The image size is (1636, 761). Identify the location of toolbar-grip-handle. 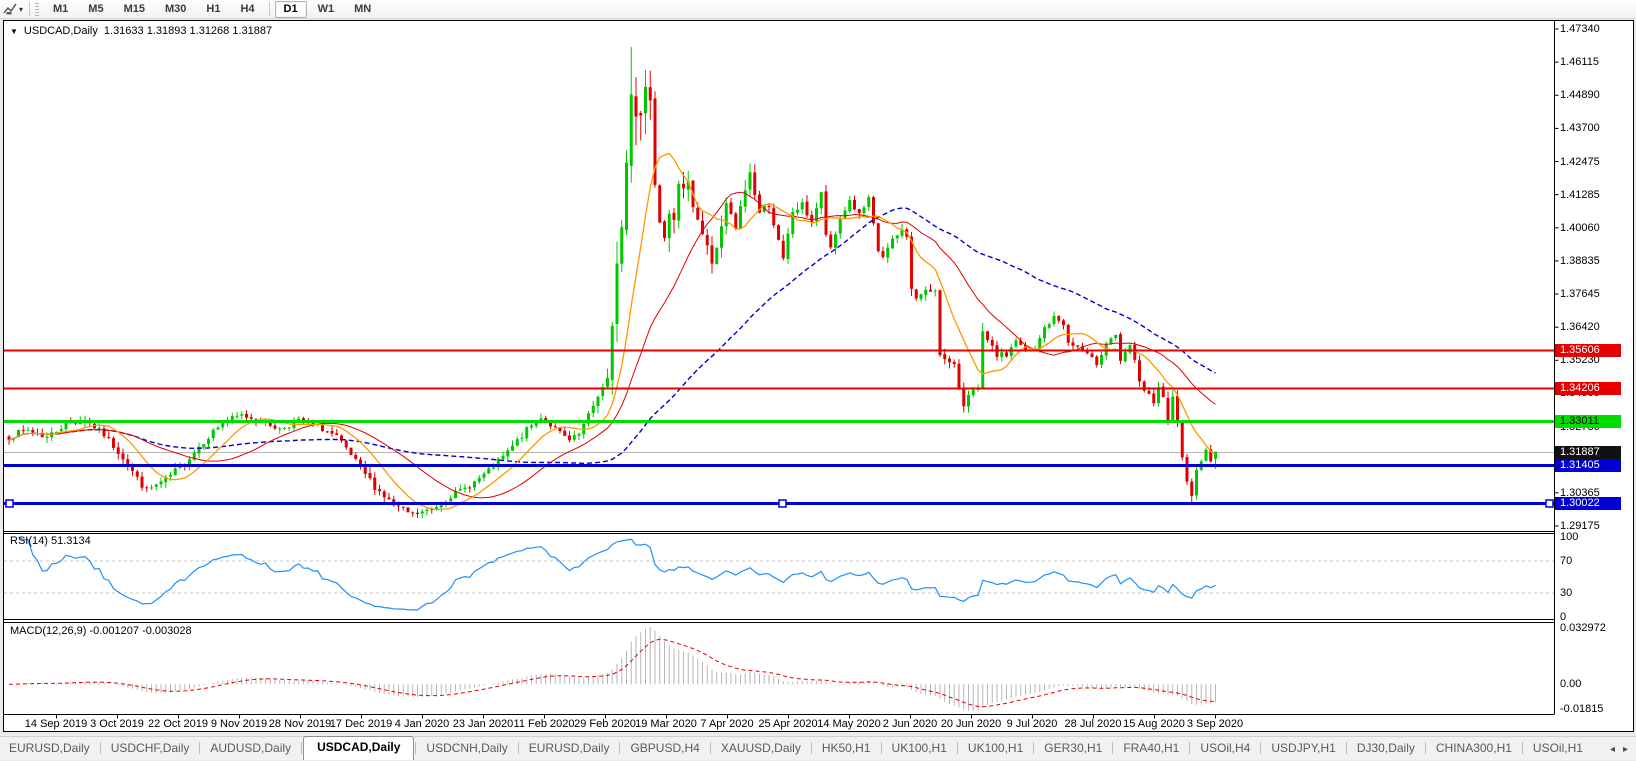
(37, 9).